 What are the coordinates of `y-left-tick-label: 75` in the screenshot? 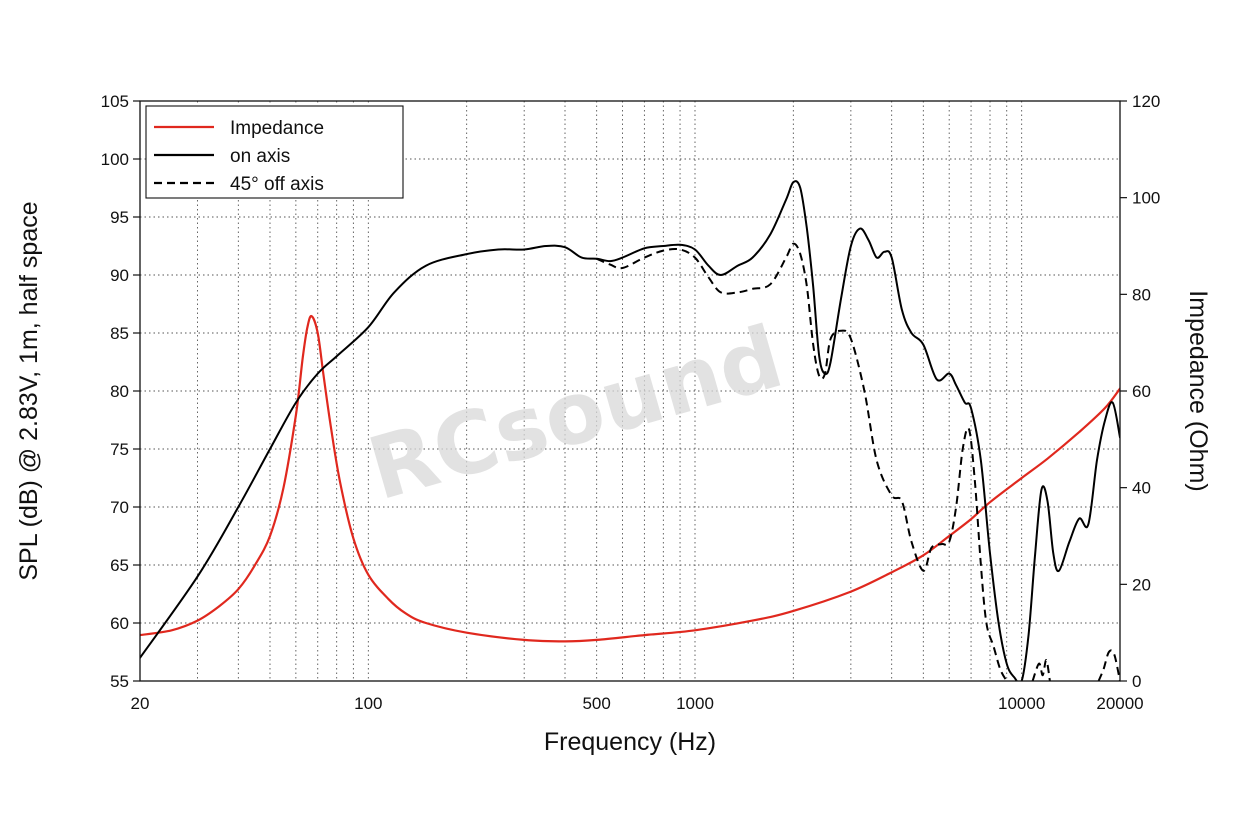 It's located at (119, 449).